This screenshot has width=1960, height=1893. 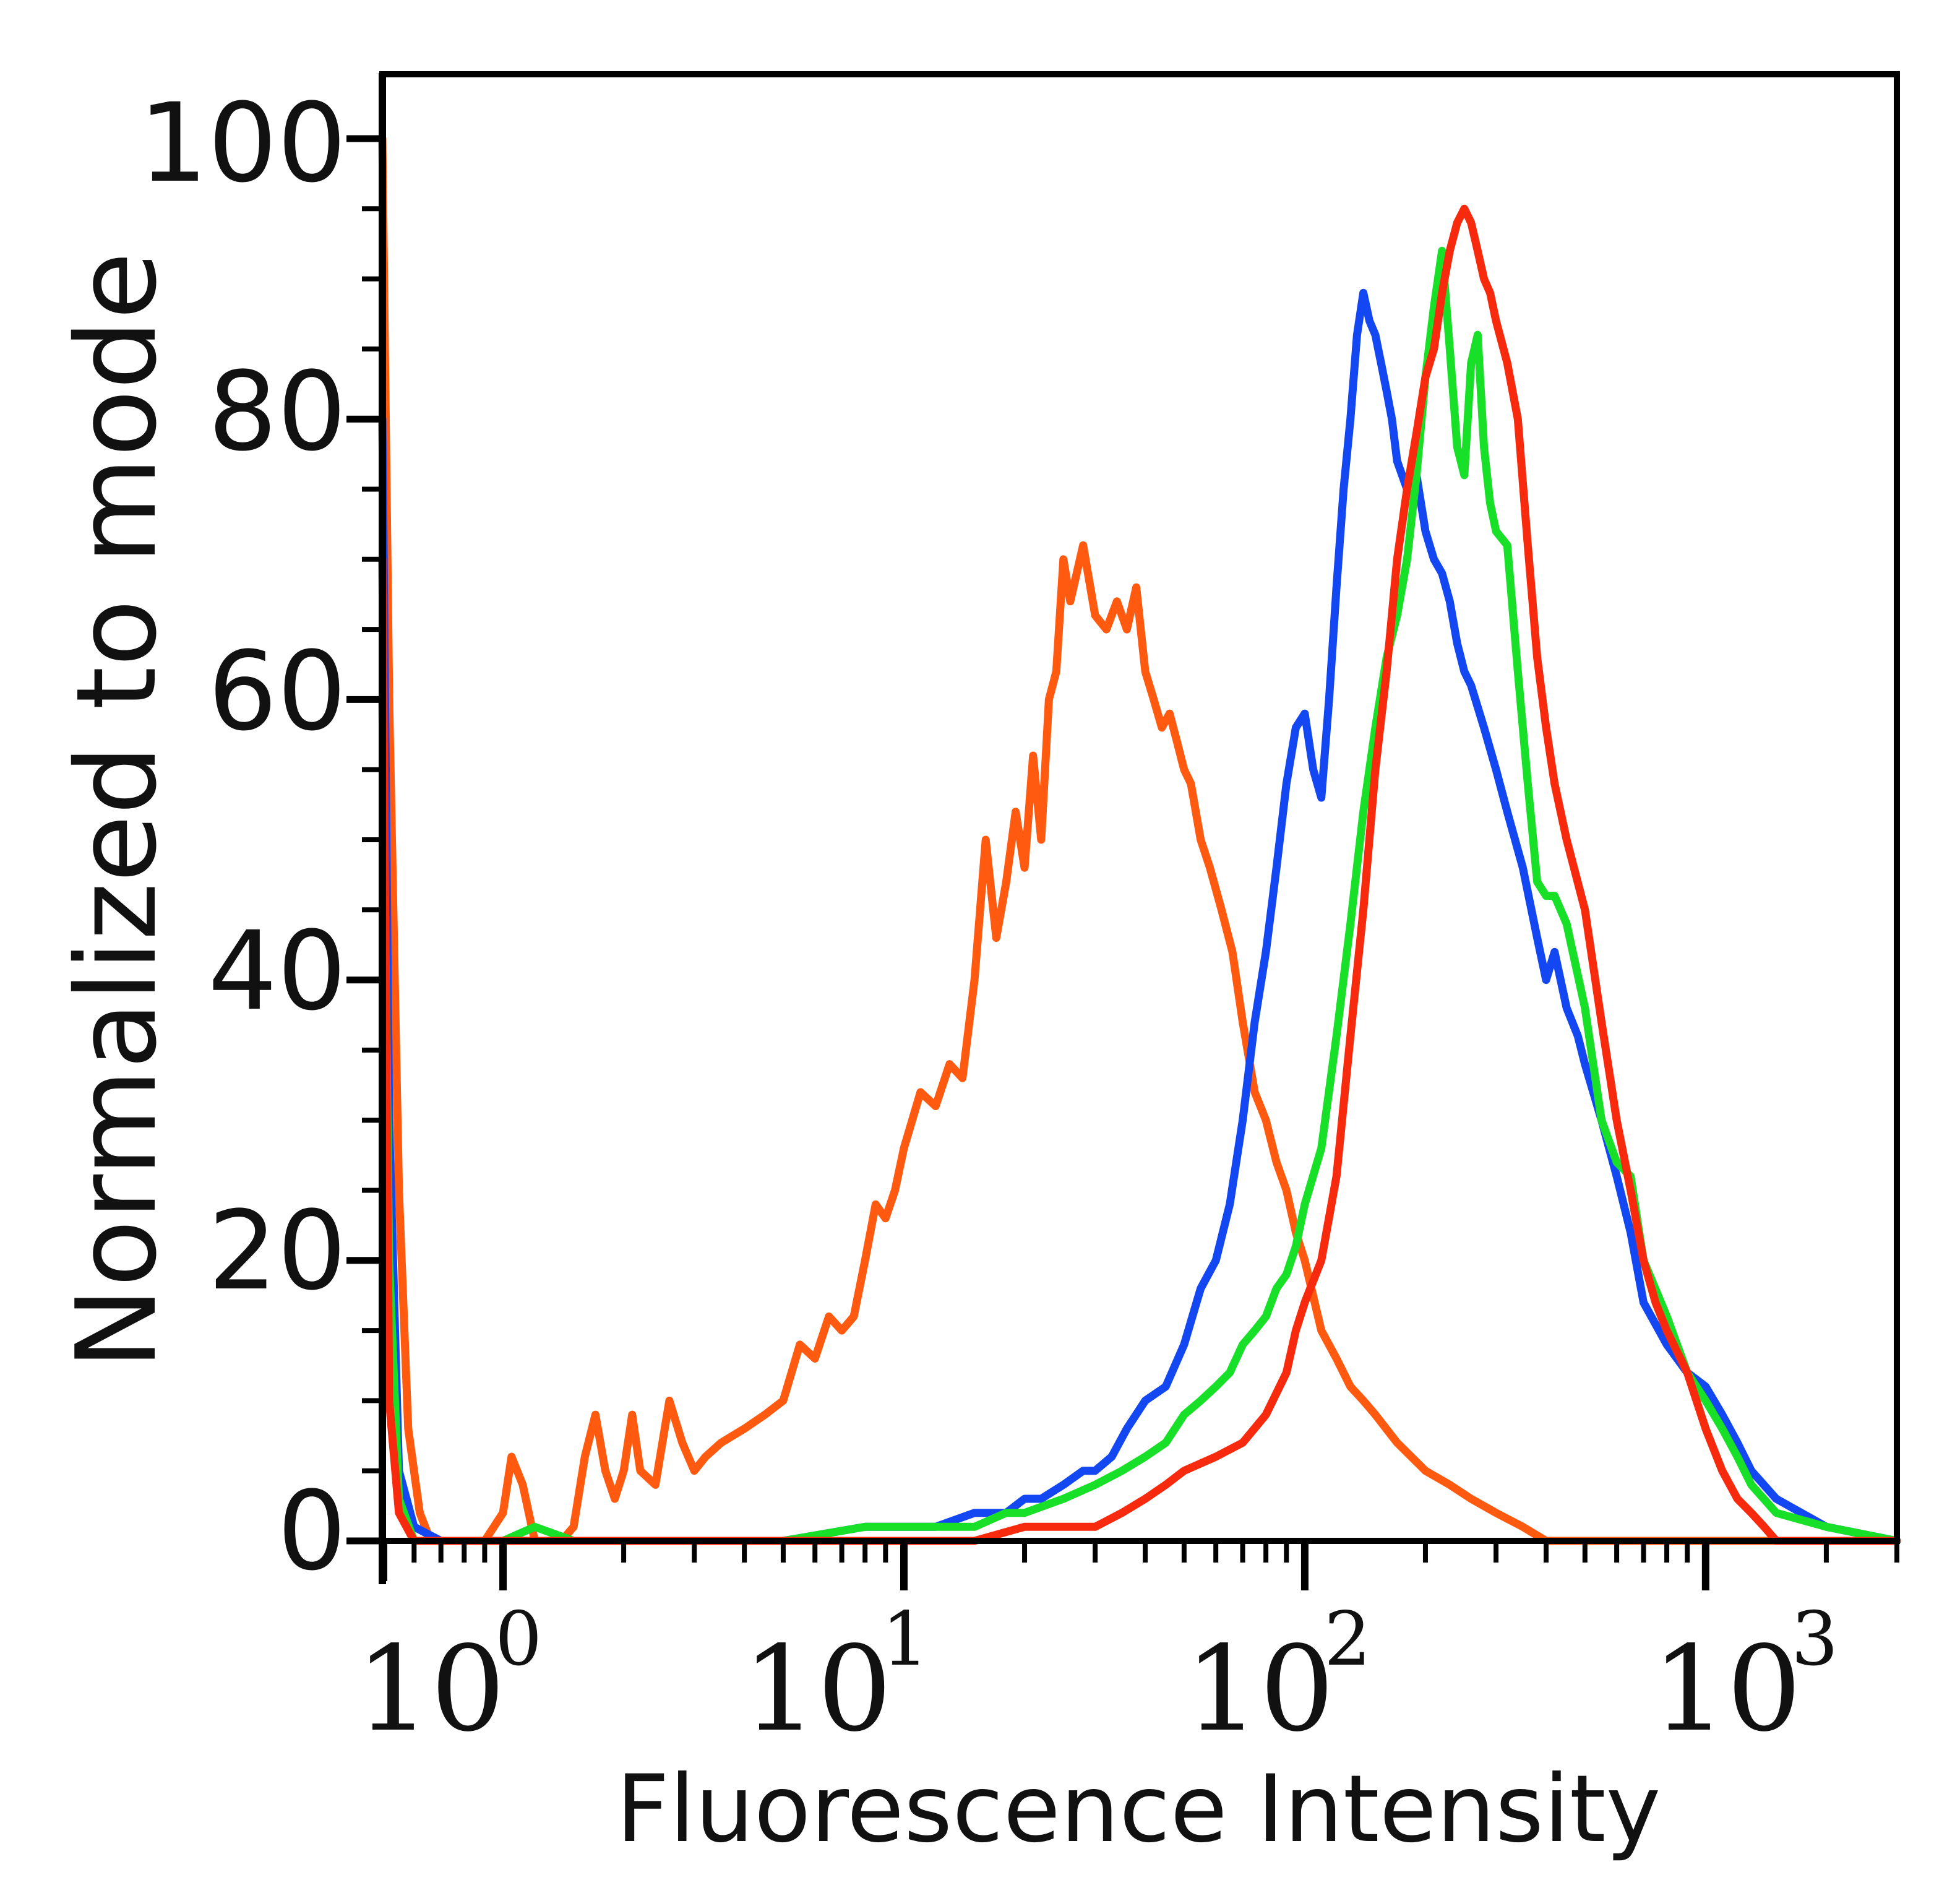 I want to click on y-tick-label-40: 40, so click(x=277, y=971).